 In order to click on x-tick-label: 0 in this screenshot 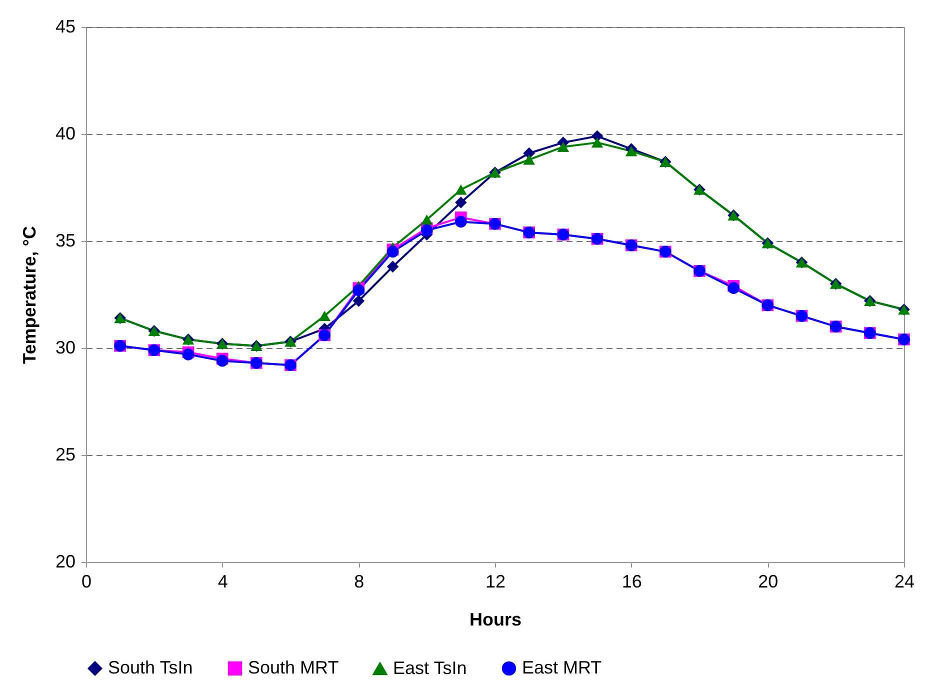, I will do `click(86, 582)`.